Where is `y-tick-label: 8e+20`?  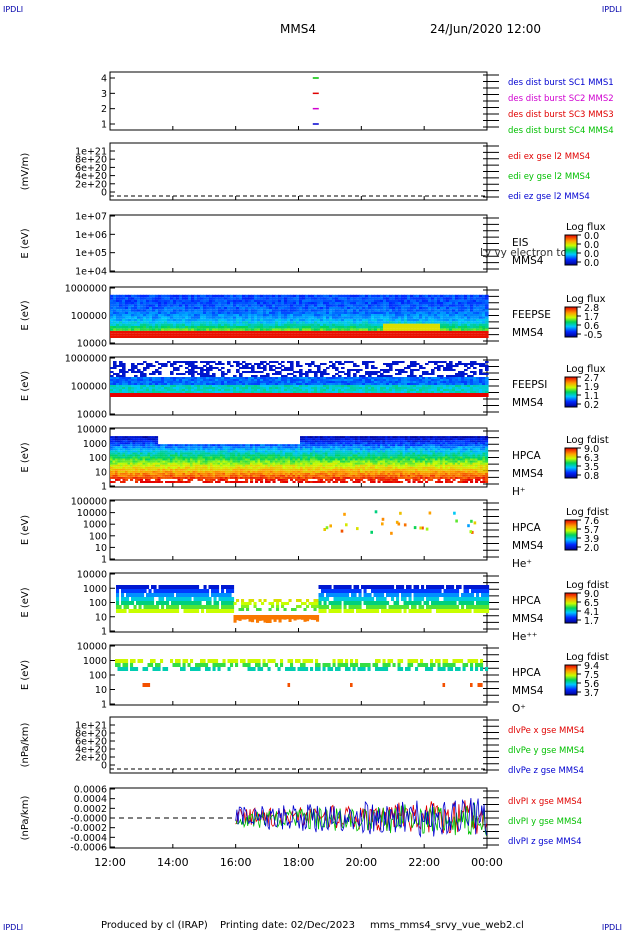 y-tick-label: 8e+20 is located at coordinates (91, 160).